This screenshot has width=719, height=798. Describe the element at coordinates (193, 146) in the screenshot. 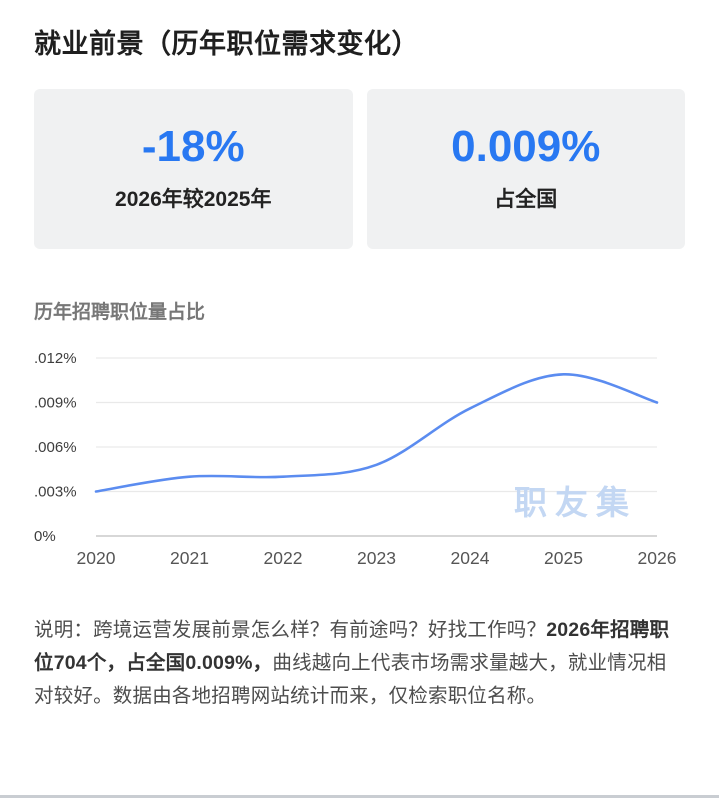

I see `stat-value-yoy-change: -18%` at that location.